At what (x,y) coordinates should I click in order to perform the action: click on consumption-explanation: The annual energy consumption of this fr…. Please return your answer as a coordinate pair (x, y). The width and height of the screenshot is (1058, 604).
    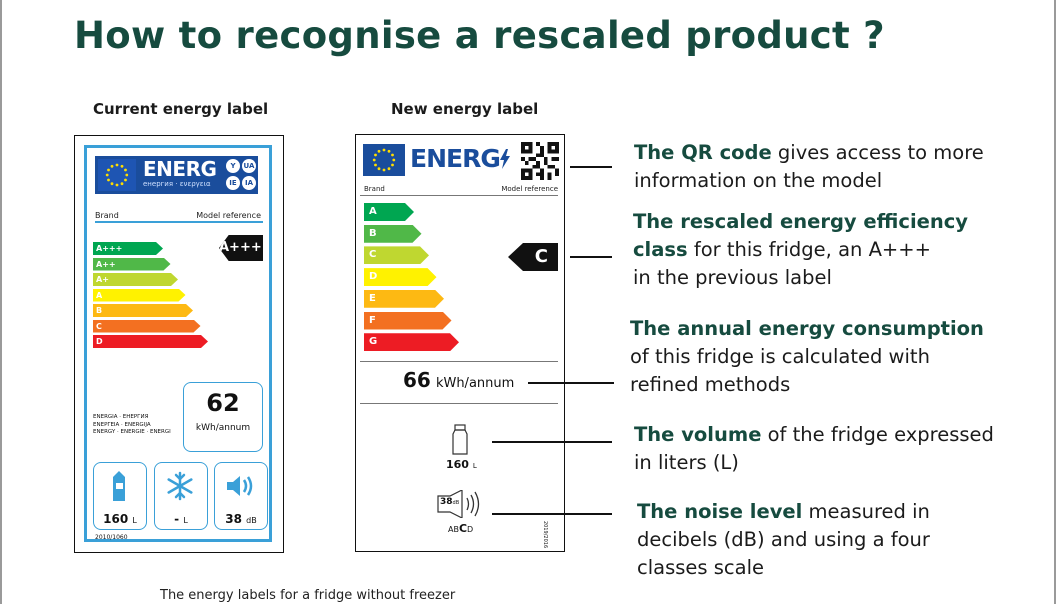
    Looking at the image, I should click on (807, 356).